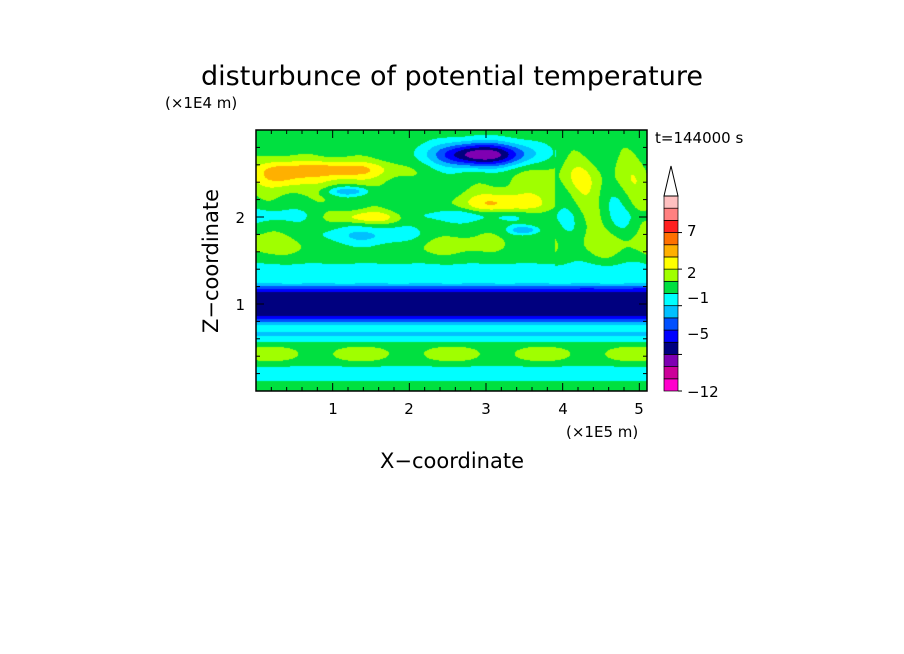  I want to click on x-tick-label-3: 3, so click(486, 409).